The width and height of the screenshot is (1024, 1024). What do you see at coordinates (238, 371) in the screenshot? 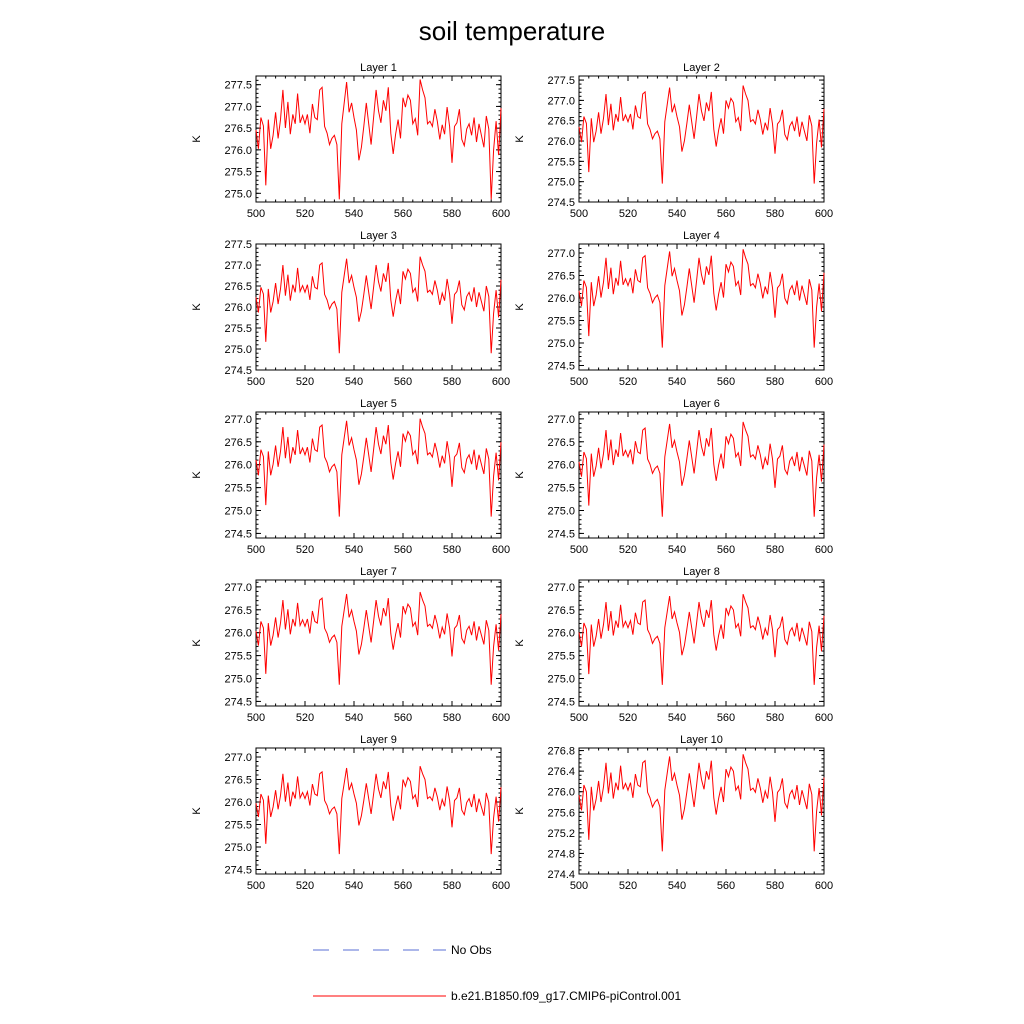
I see `y-tick-label: 274.5` at bounding box center [238, 371].